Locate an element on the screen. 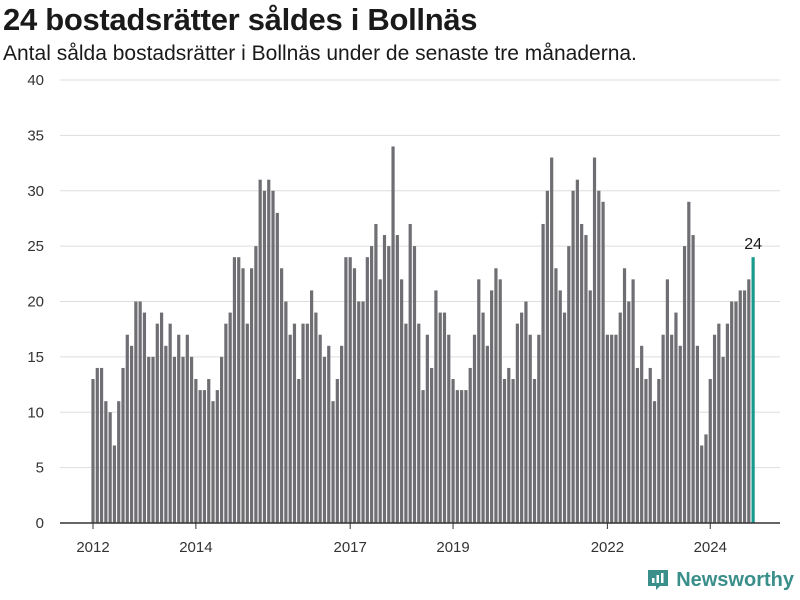 Image resolution: width=800 pixels, height=600 pixels. x-tick-label: 2022 is located at coordinates (607, 547).